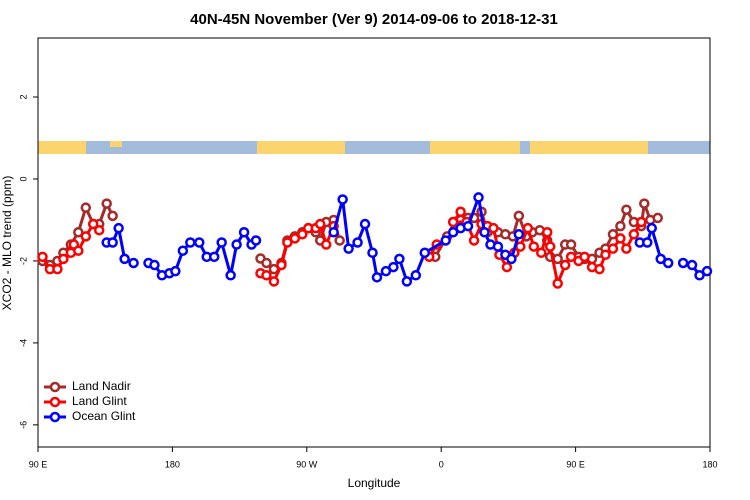  I want to click on x-tick-label: 0, so click(441, 464).